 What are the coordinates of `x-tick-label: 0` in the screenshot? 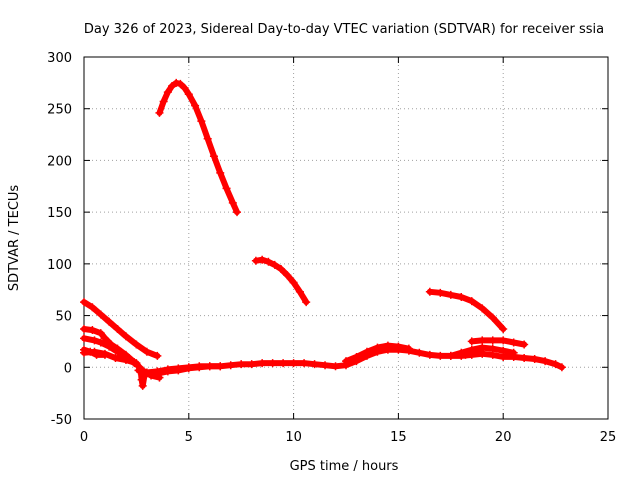 It's located at (84, 437).